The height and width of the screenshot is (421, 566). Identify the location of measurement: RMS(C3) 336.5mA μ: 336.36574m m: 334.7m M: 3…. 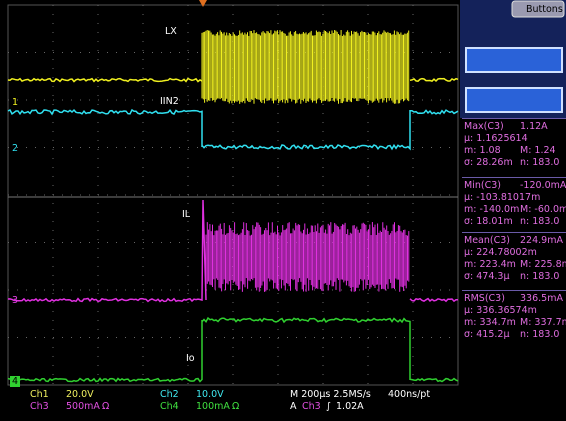
(514, 318).